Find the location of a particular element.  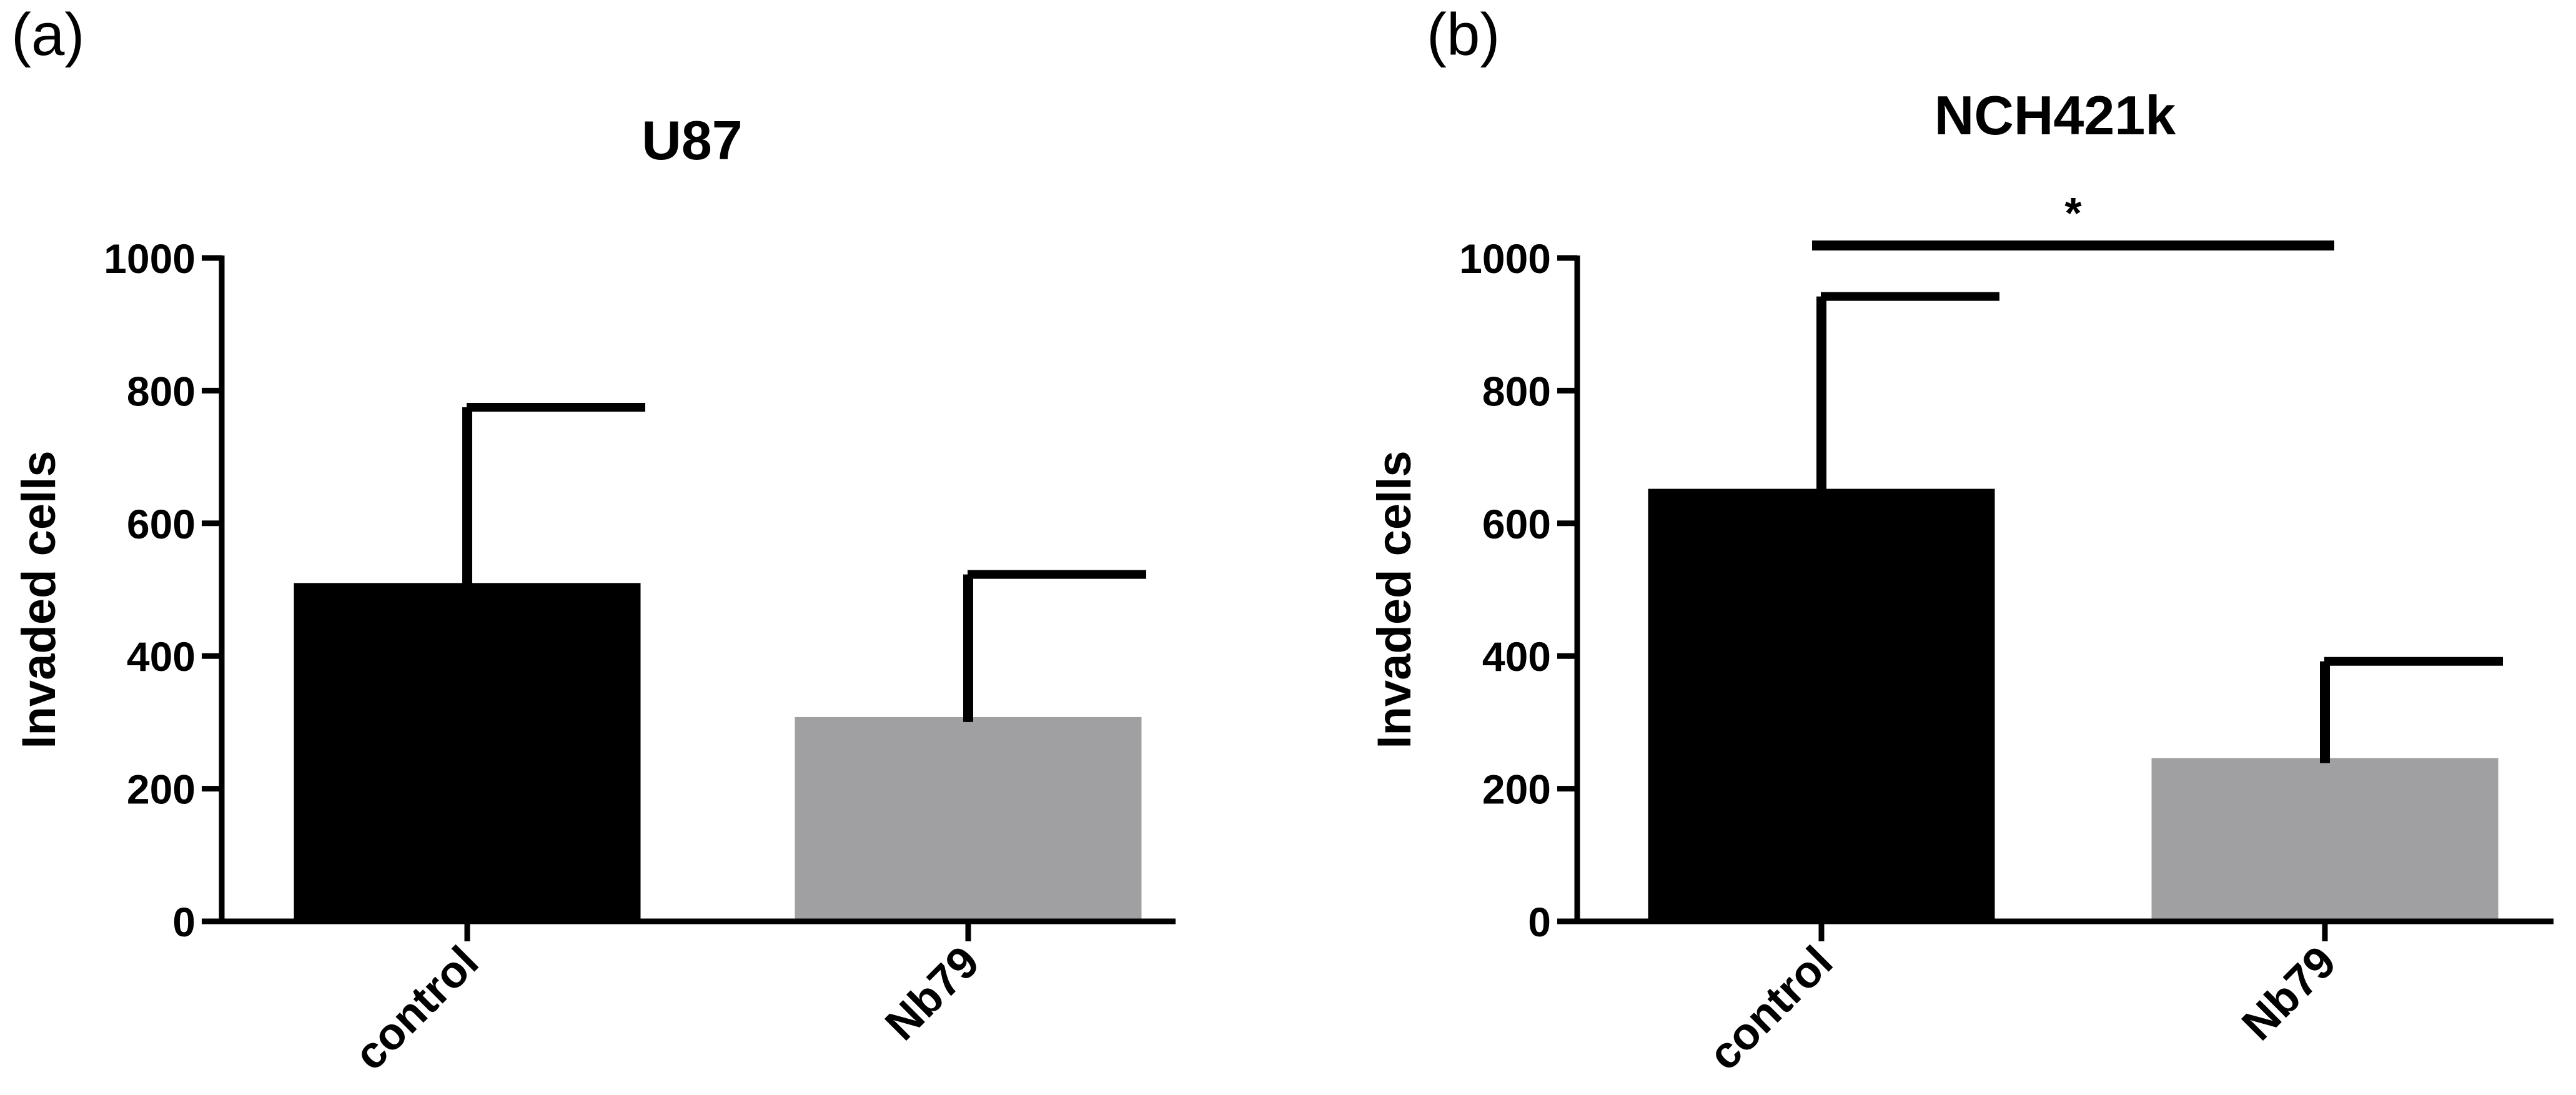

panel-label: (b) is located at coordinates (1463, 34).